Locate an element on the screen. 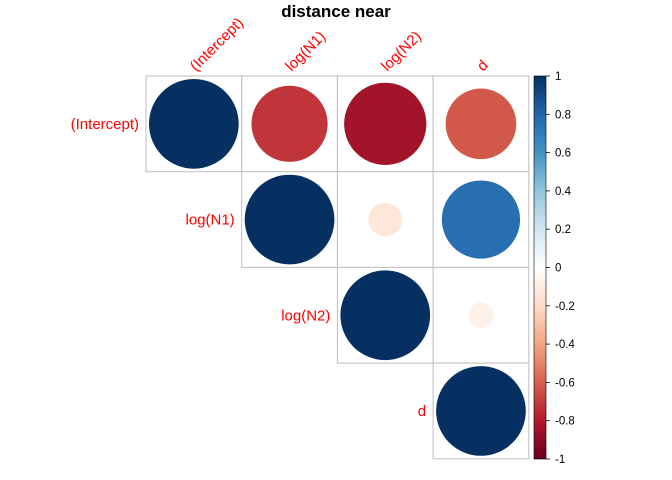 The image size is (672, 480). colorbar-tick-label: 0.8 is located at coordinates (563, 115).